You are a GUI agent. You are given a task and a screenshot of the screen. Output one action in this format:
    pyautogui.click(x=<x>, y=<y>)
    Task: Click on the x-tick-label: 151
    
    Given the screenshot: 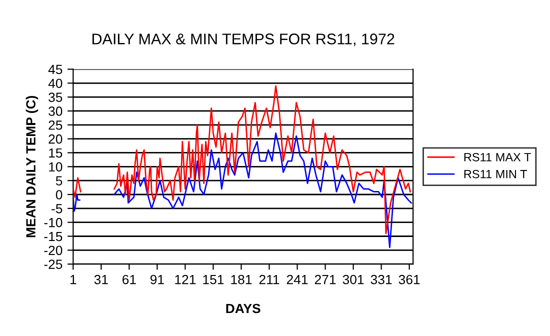 What is the action you would take?
    pyautogui.click(x=213, y=279)
    